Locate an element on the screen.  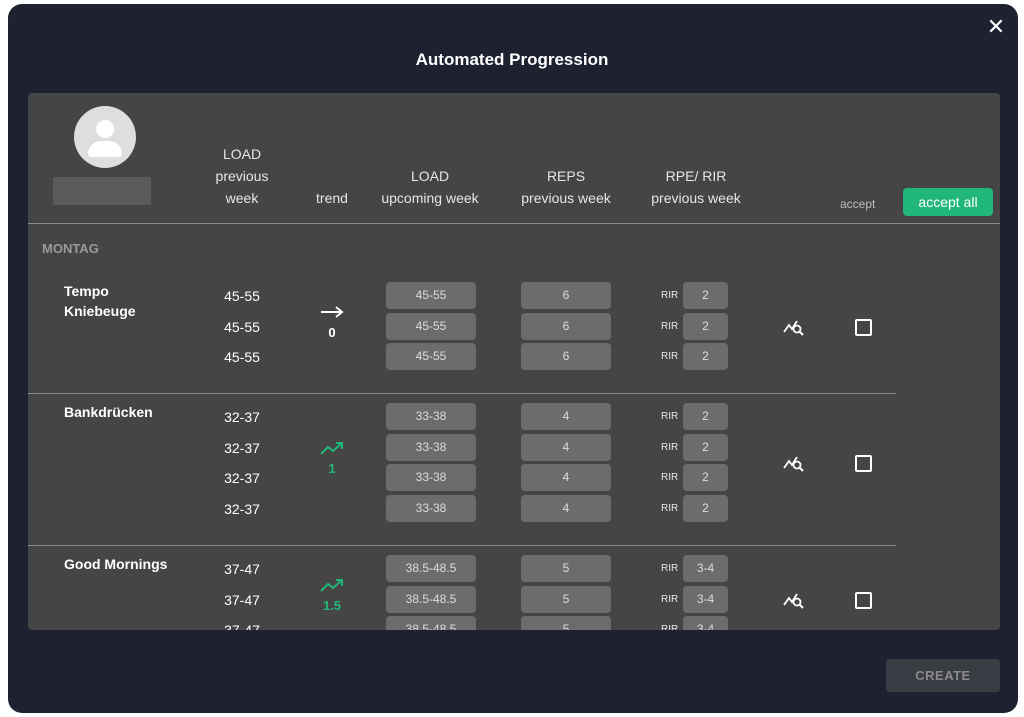
day-label: MONTAG is located at coordinates (70, 248).